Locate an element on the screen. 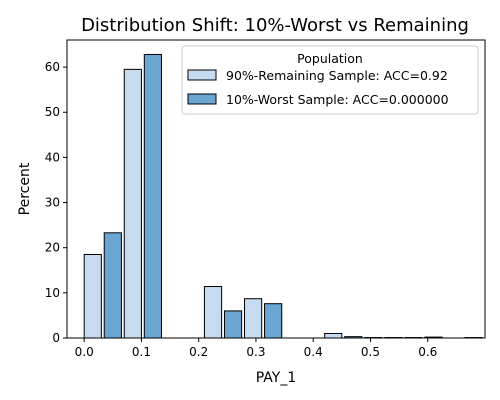  y-tick-label-4: 40 is located at coordinates (52, 157).